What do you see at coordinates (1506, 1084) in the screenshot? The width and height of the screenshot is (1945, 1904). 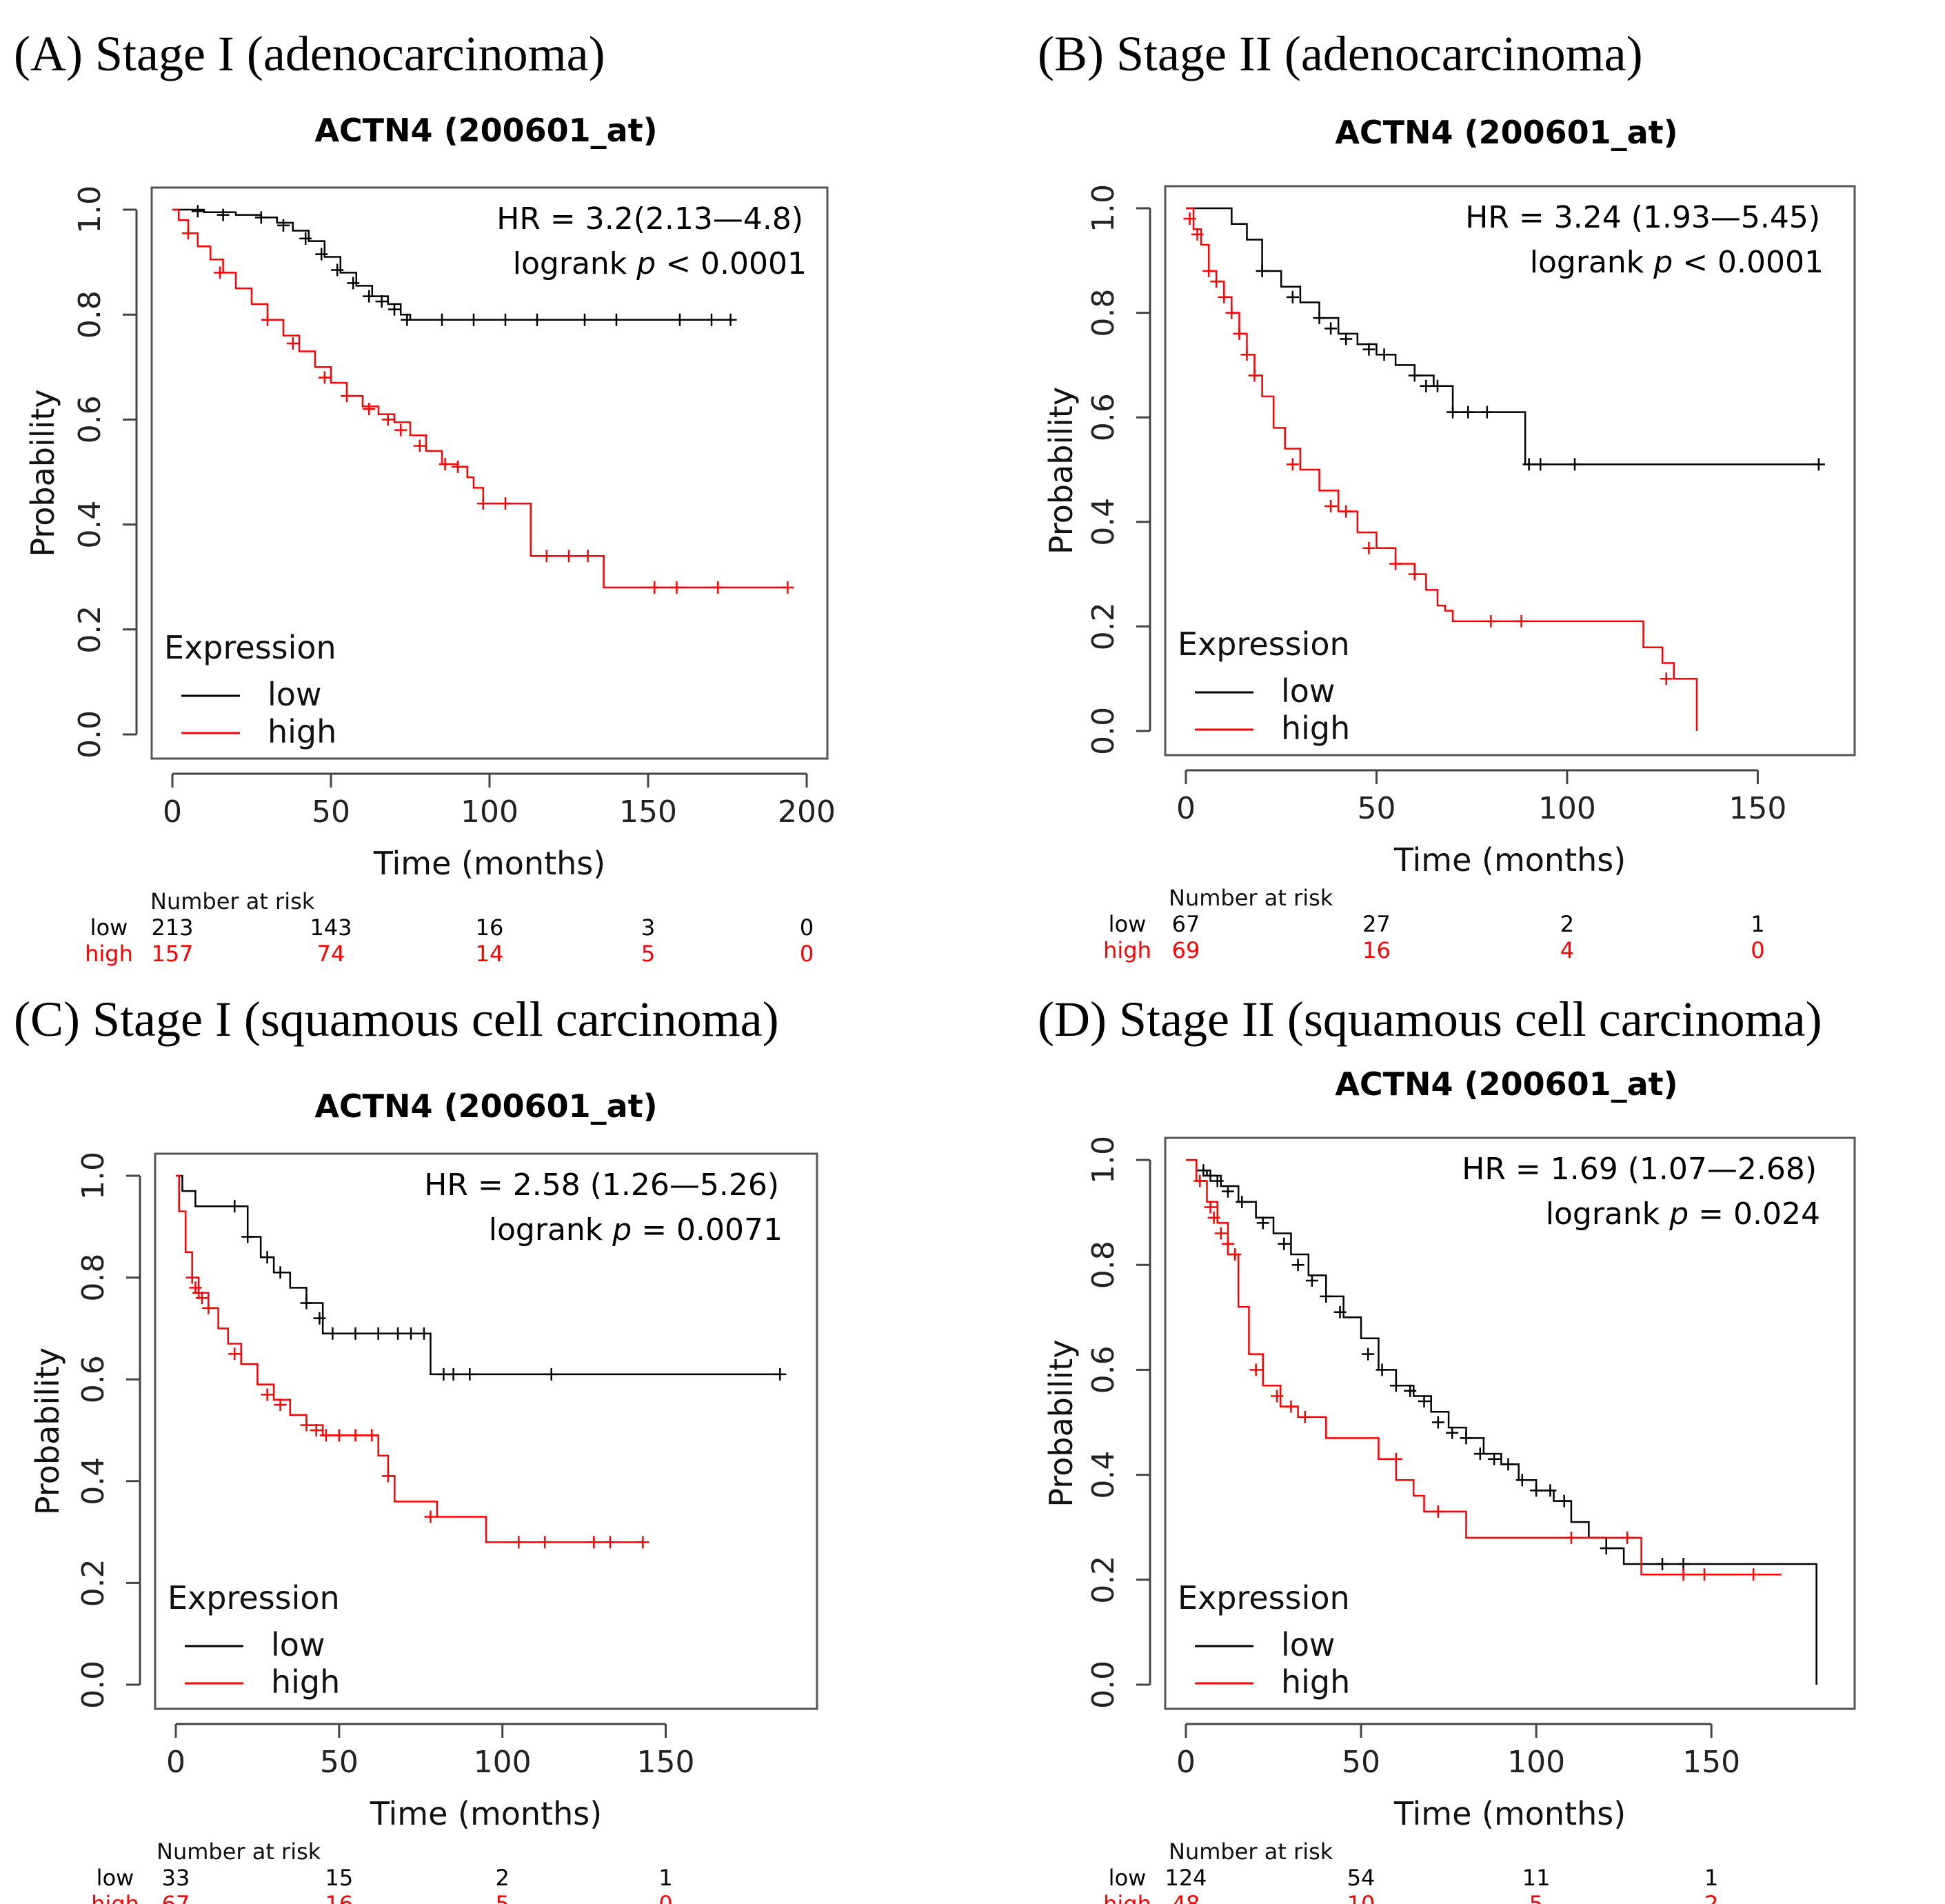 I see `chart-title: ACTN4 (200601_at)` at bounding box center [1506, 1084].